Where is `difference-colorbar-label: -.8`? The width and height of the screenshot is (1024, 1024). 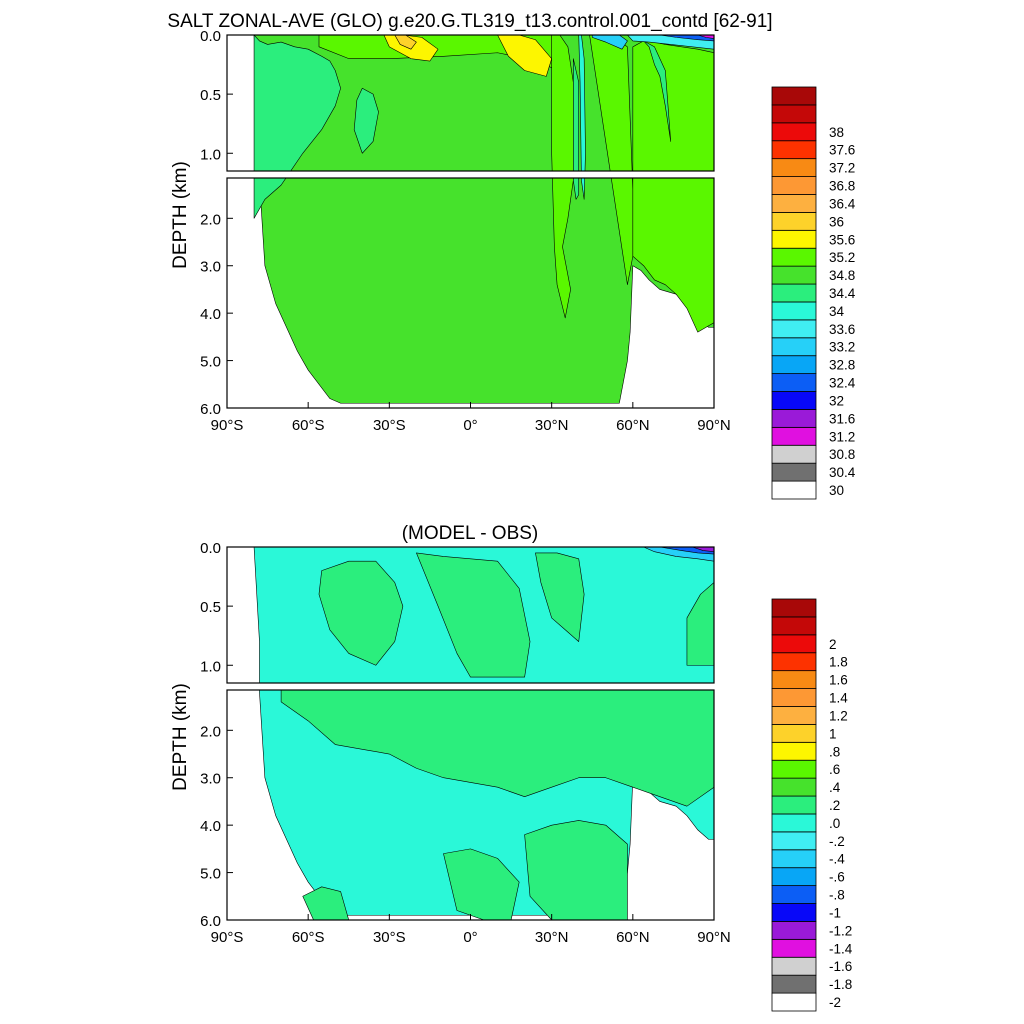
difference-colorbar-label: -.8 is located at coordinates (837, 895).